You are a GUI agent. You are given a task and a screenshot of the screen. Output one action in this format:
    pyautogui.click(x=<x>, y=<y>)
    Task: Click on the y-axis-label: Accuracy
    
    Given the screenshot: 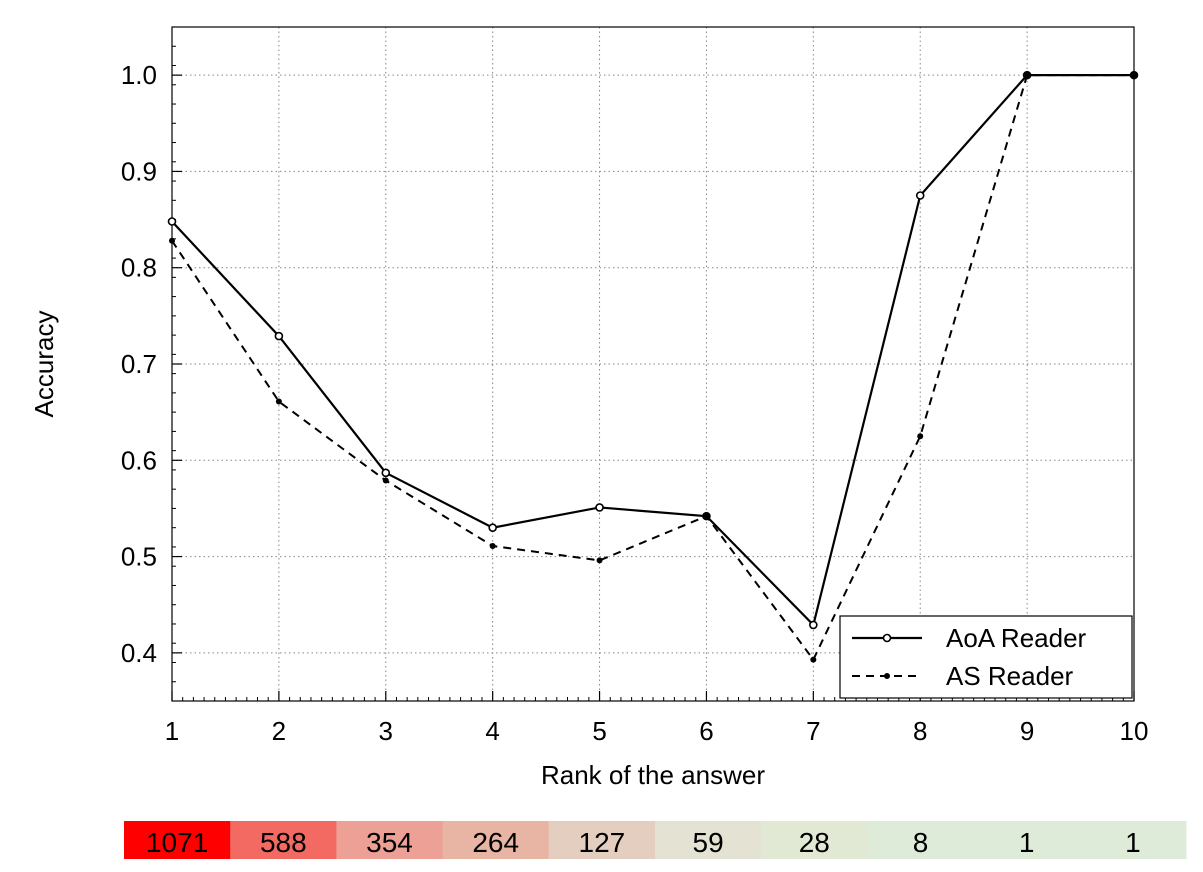 What is the action you would take?
    pyautogui.click(x=44, y=364)
    